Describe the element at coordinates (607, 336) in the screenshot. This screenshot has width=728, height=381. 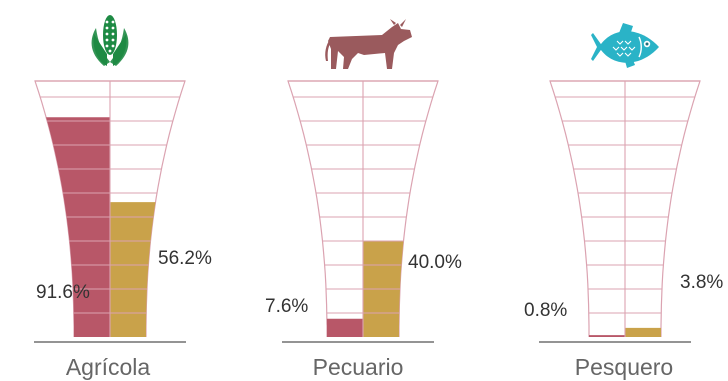
I see `bar-1-pesquero` at that location.